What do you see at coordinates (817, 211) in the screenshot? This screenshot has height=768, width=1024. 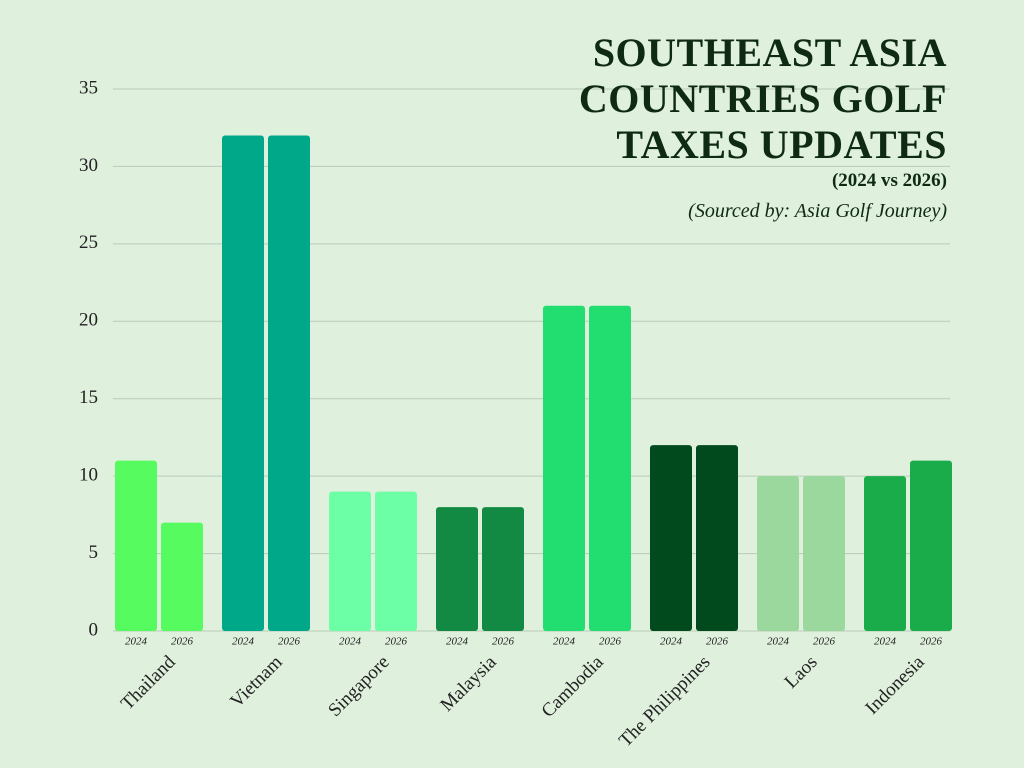 I see `chart-source: (Sourced by: Asia Golf Journey)` at bounding box center [817, 211].